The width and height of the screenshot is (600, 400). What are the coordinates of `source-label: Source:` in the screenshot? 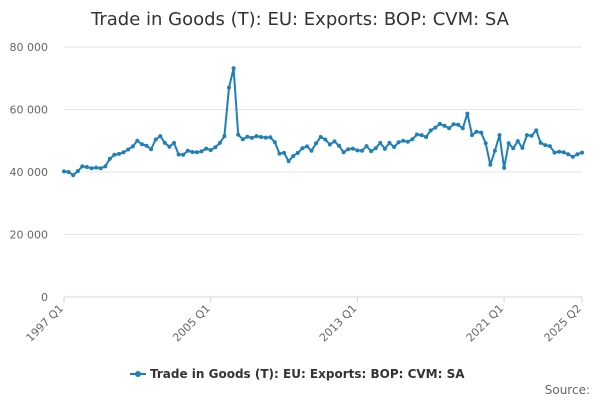 It's located at (567, 390).